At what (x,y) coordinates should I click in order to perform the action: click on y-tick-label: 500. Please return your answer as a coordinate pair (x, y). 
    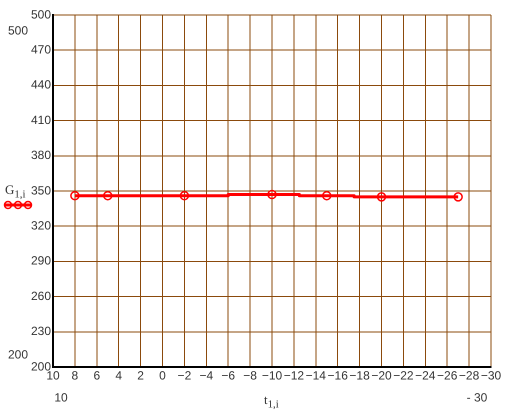
    Looking at the image, I should click on (41, 14).